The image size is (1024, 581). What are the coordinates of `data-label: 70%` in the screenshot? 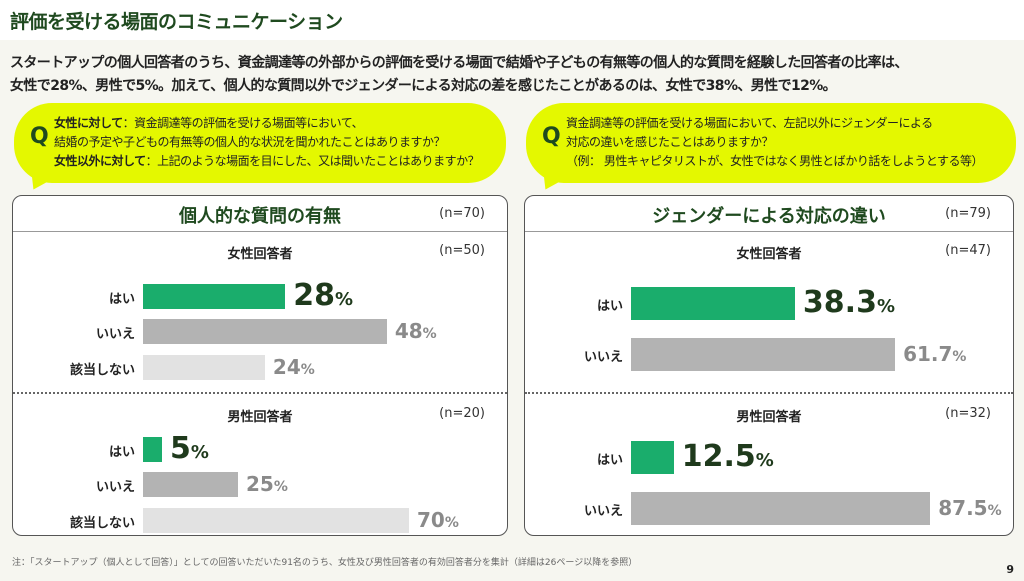 It's located at (438, 520).